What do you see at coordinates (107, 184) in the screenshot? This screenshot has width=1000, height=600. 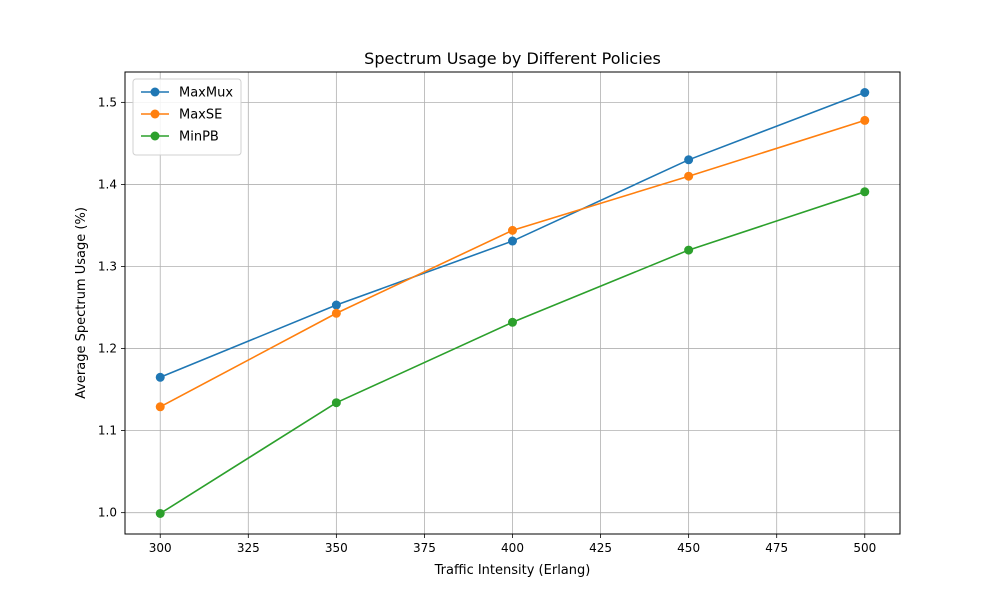 I see `y-tick-label: 1.4` at bounding box center [107, 184].